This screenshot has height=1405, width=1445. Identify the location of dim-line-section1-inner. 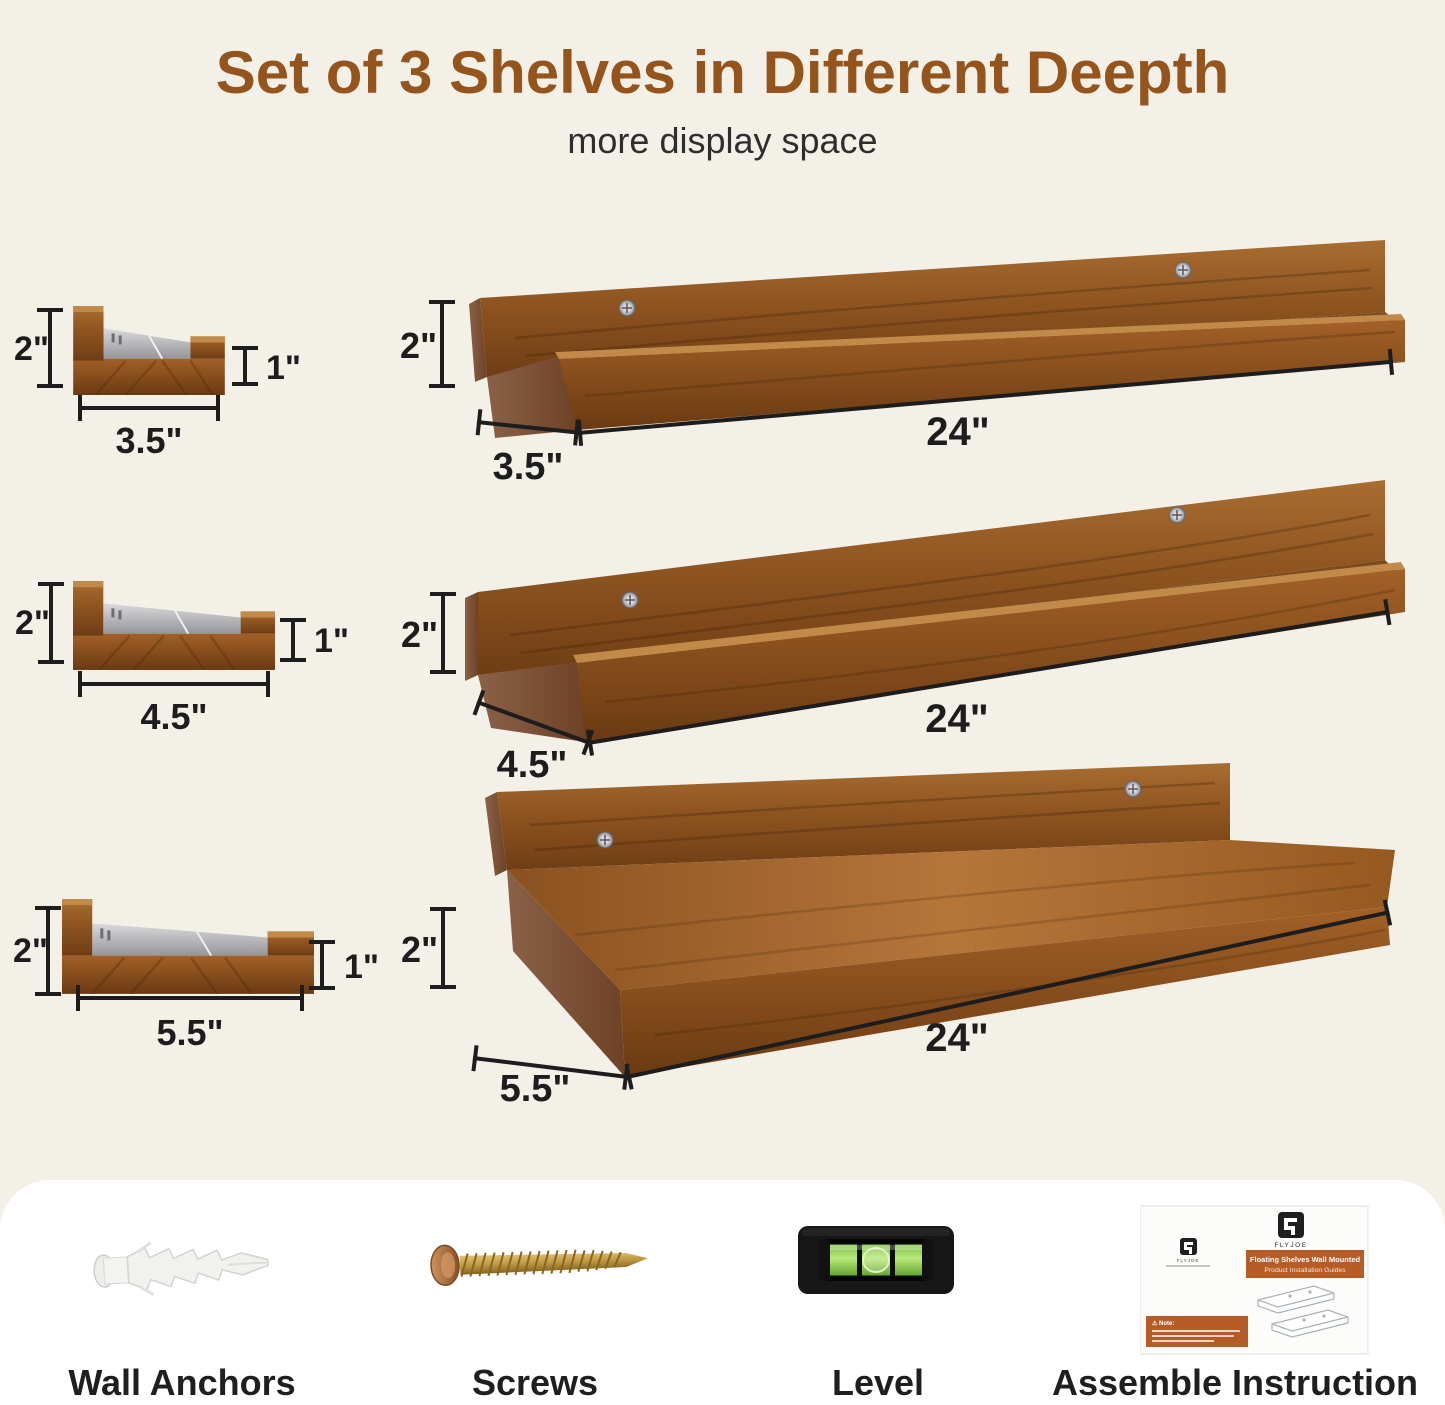
(245, 366).